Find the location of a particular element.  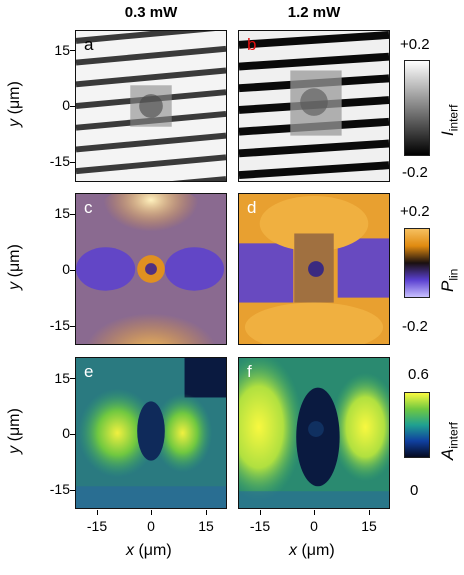

cbar-ainterf-min: 0 is located at coordinates (414, 490).